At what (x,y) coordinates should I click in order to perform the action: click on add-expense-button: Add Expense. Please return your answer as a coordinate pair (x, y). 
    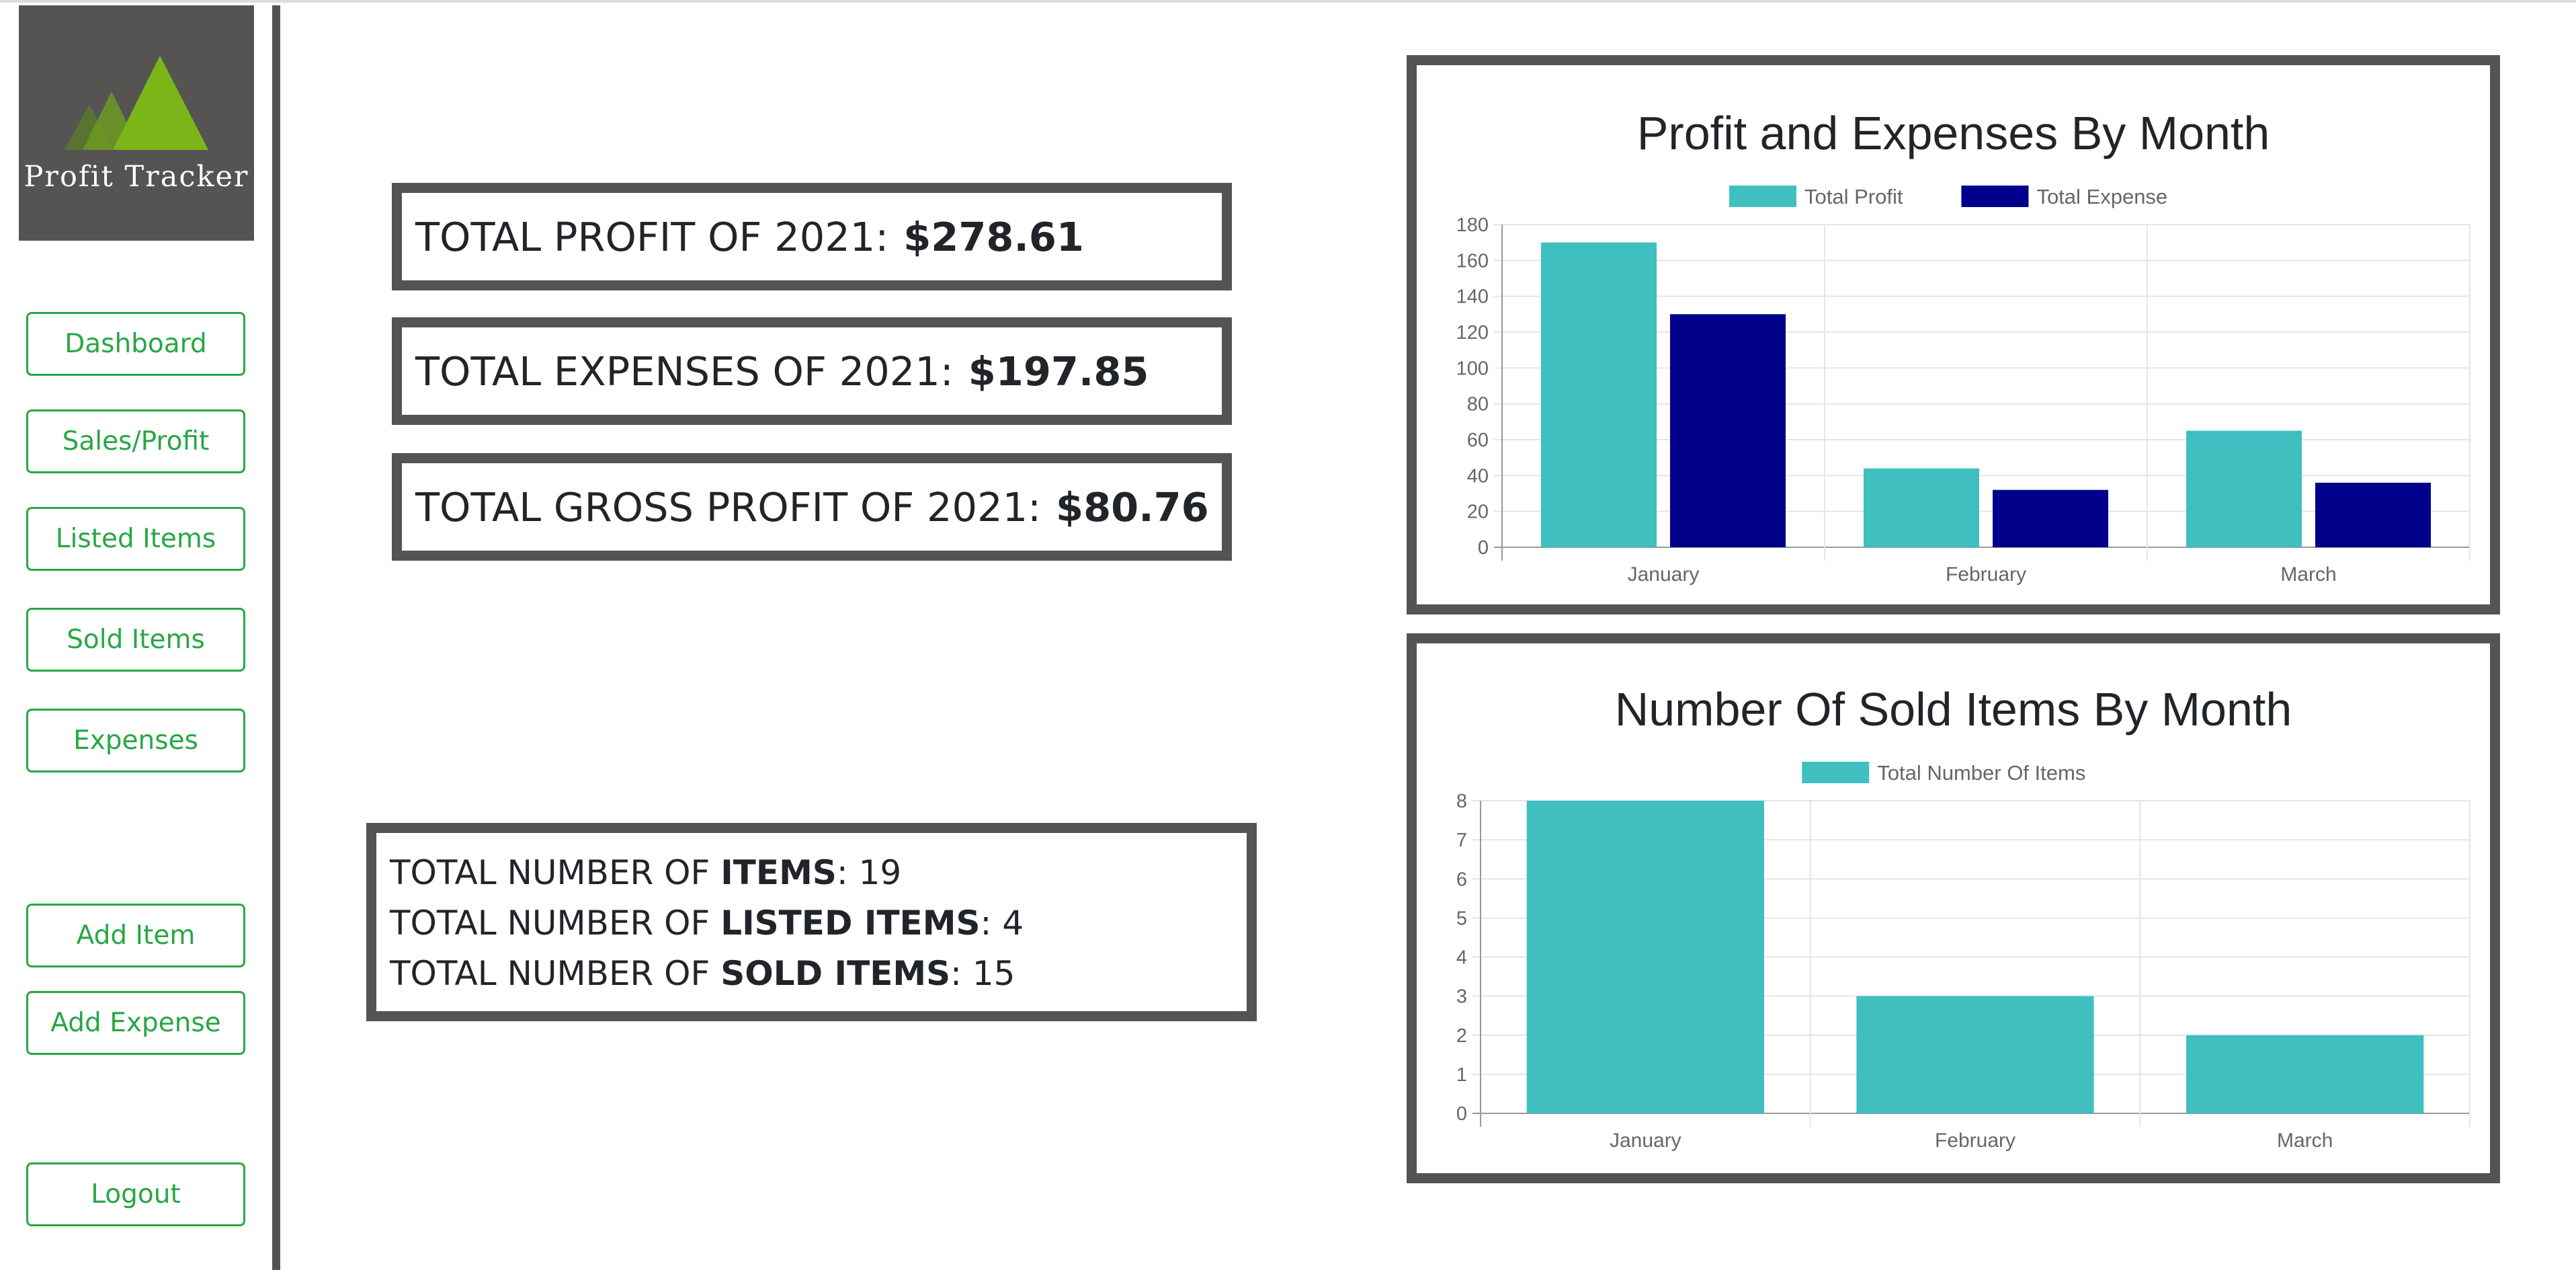
    Looking at the image, I should click on (135, 1023).